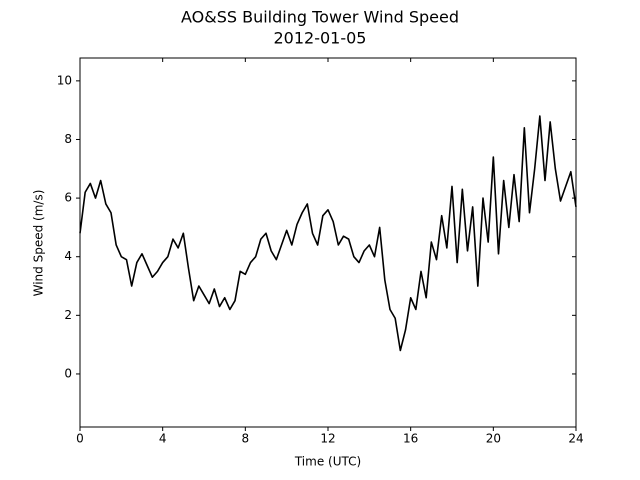  I want to click on x-tick-label: 12, so click(327, 439).